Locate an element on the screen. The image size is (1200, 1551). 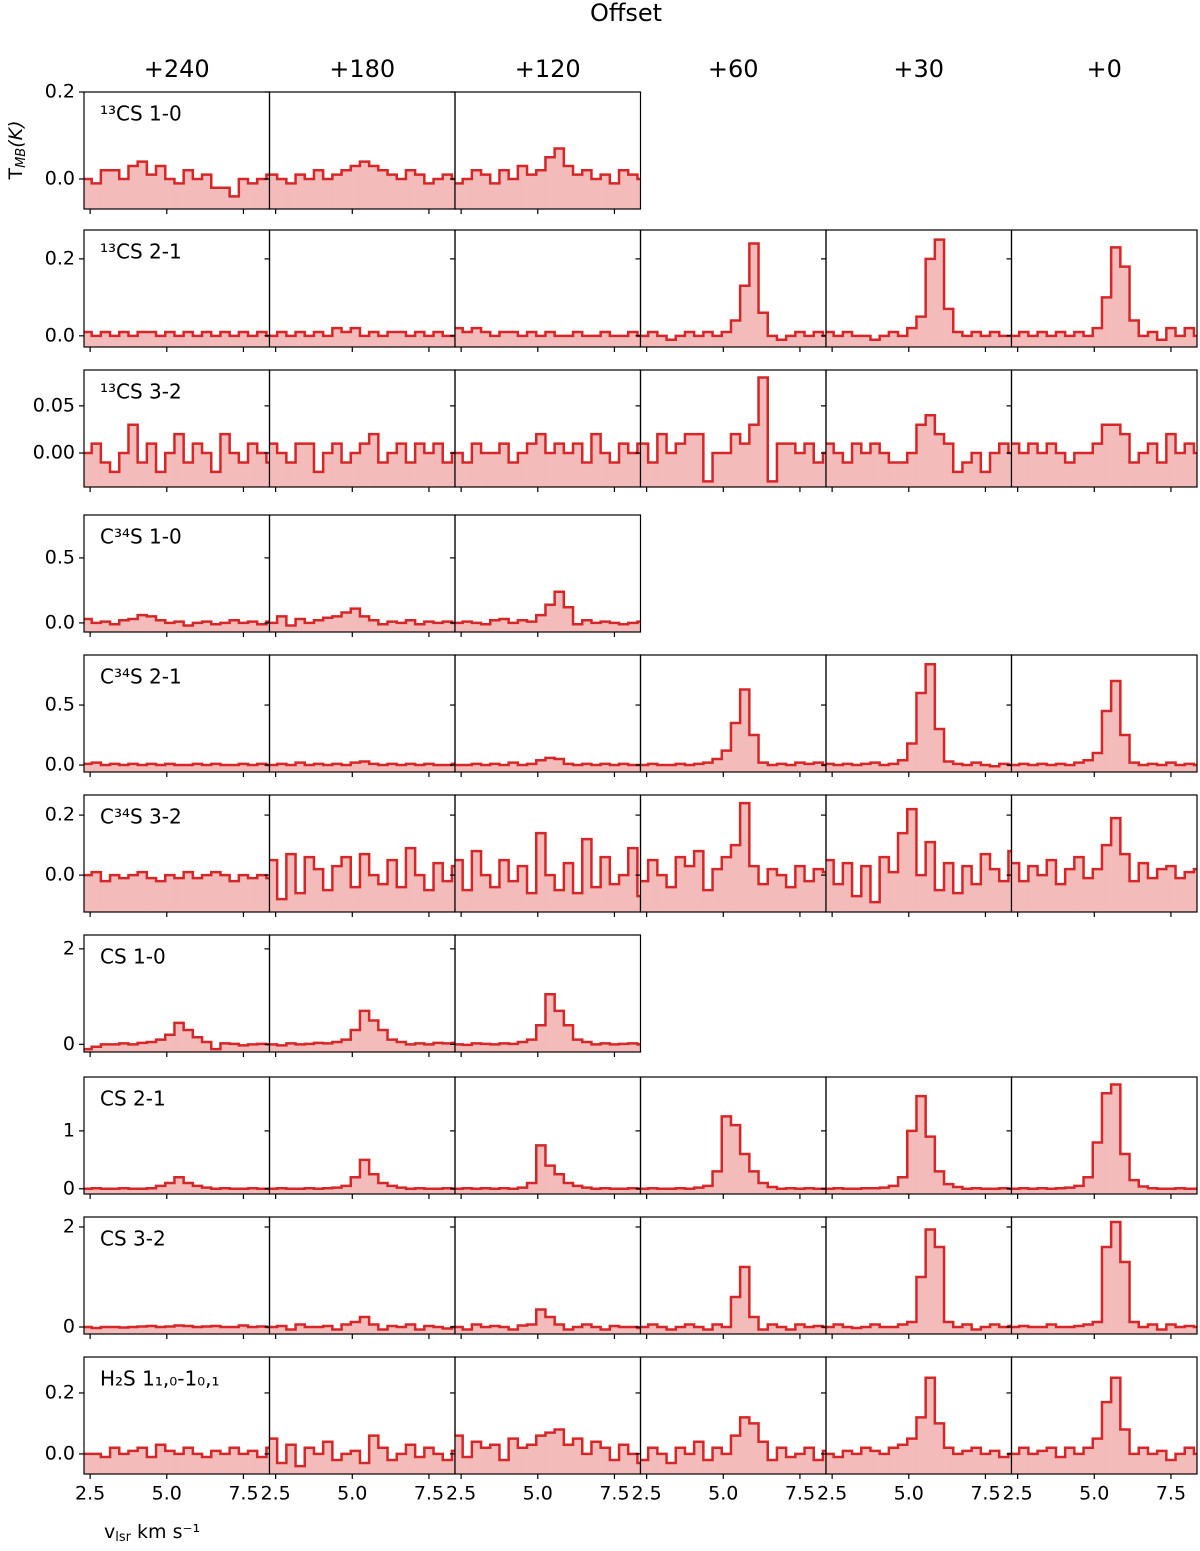
y-tick-label: 2 is located at coordinates (69, 1227).